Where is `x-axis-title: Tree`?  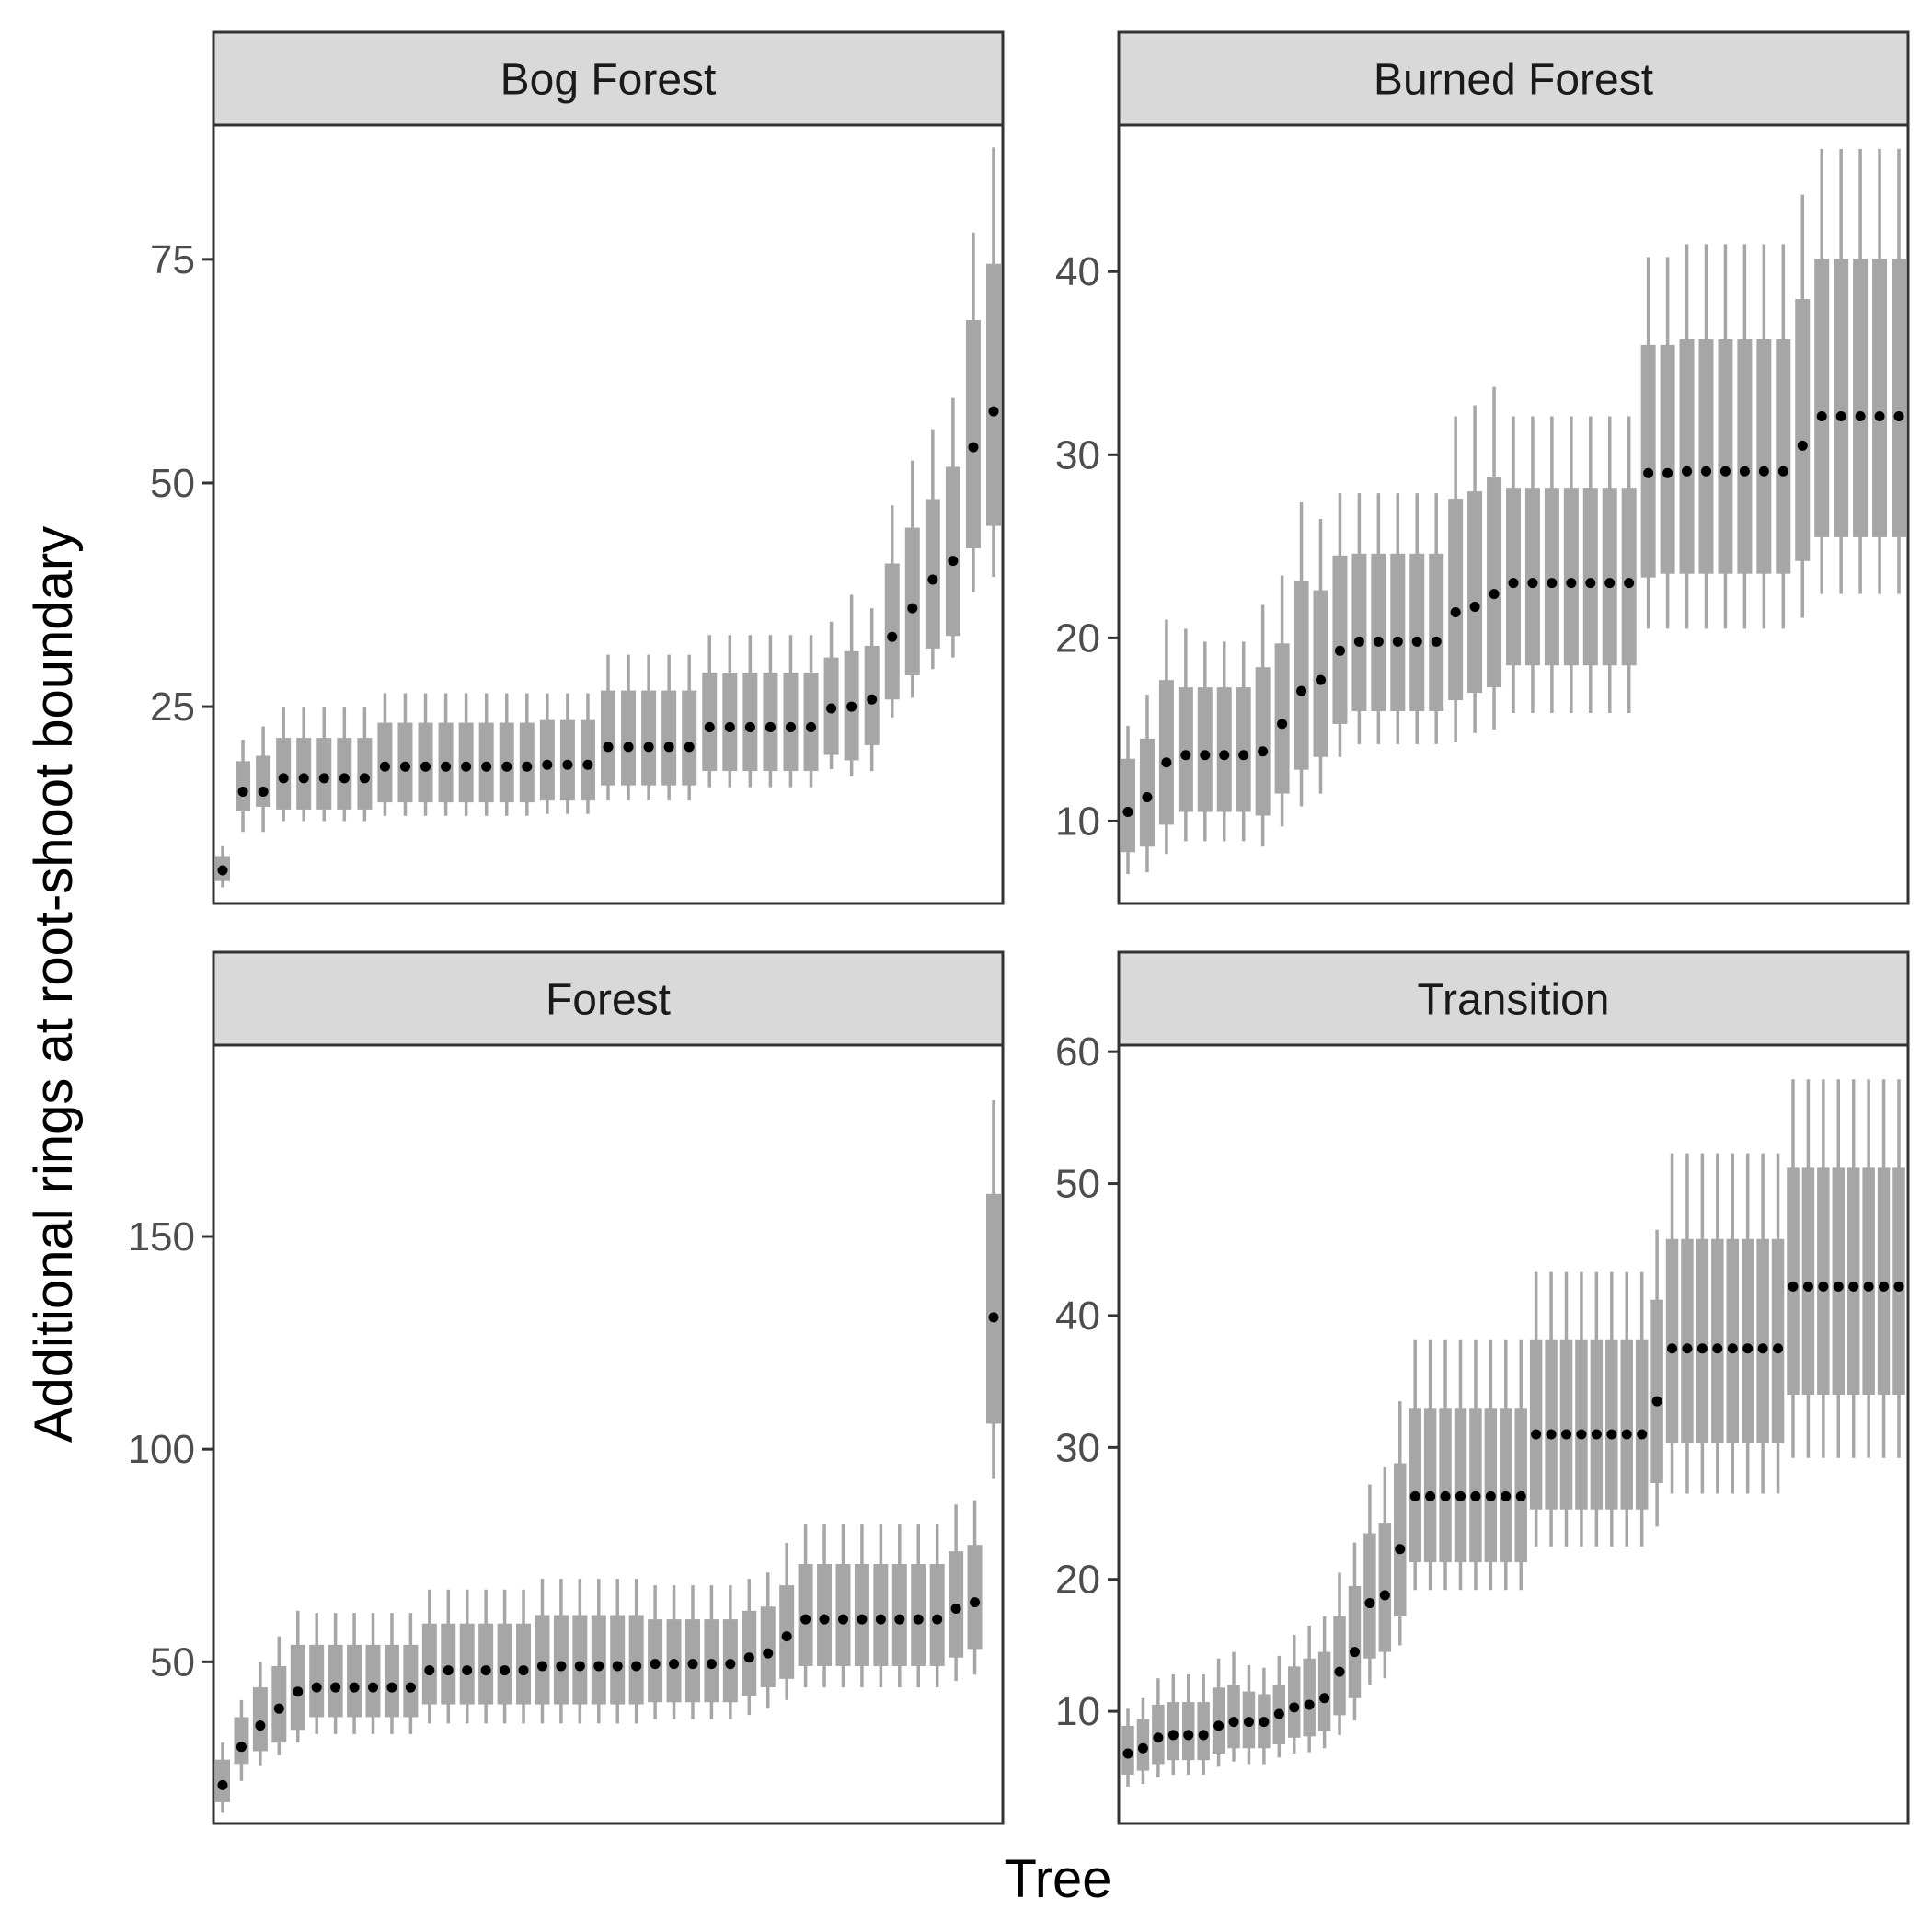 x-axis-title: Tree is located at coordinates (1057, 1879).